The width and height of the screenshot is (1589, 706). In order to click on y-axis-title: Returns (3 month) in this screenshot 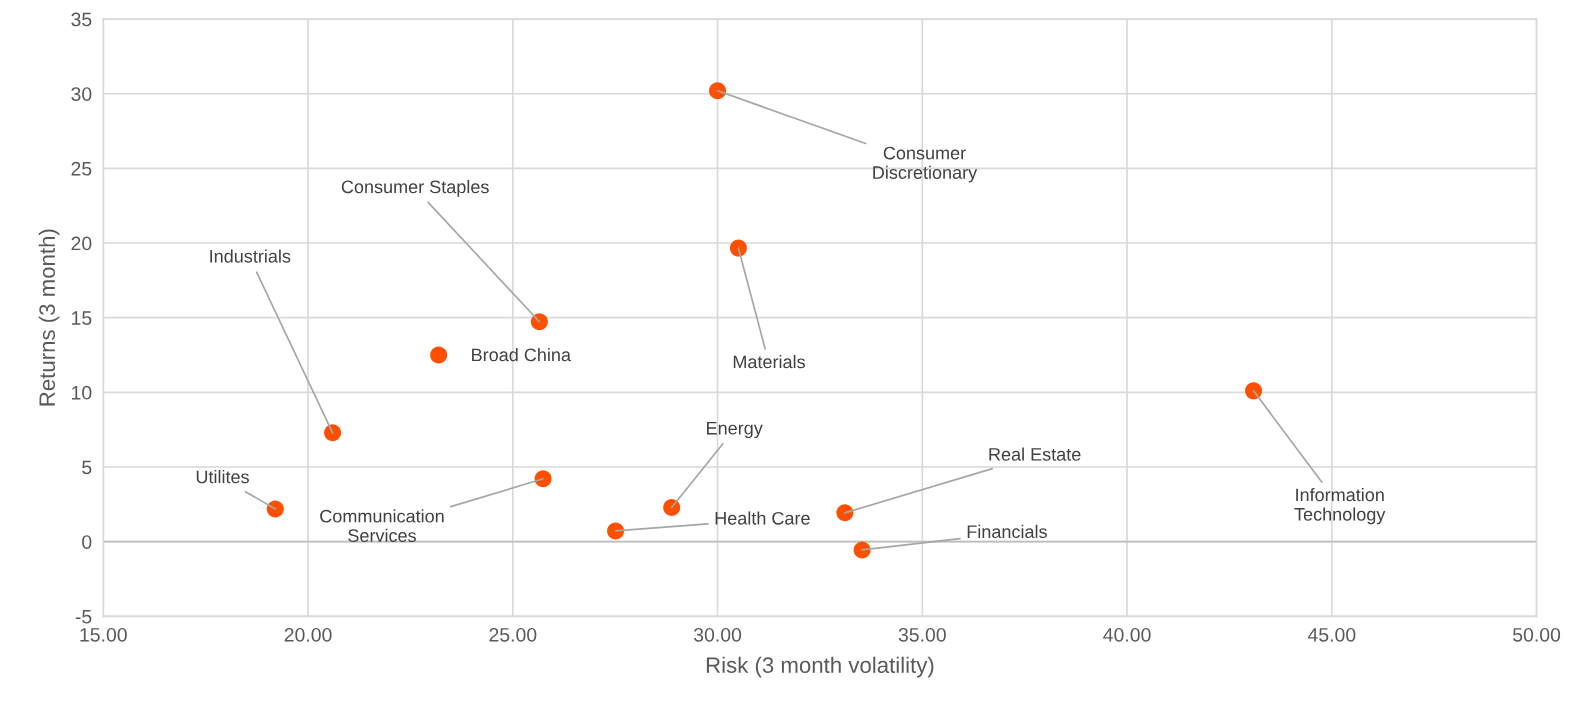, I will do `click(49, 317)`.